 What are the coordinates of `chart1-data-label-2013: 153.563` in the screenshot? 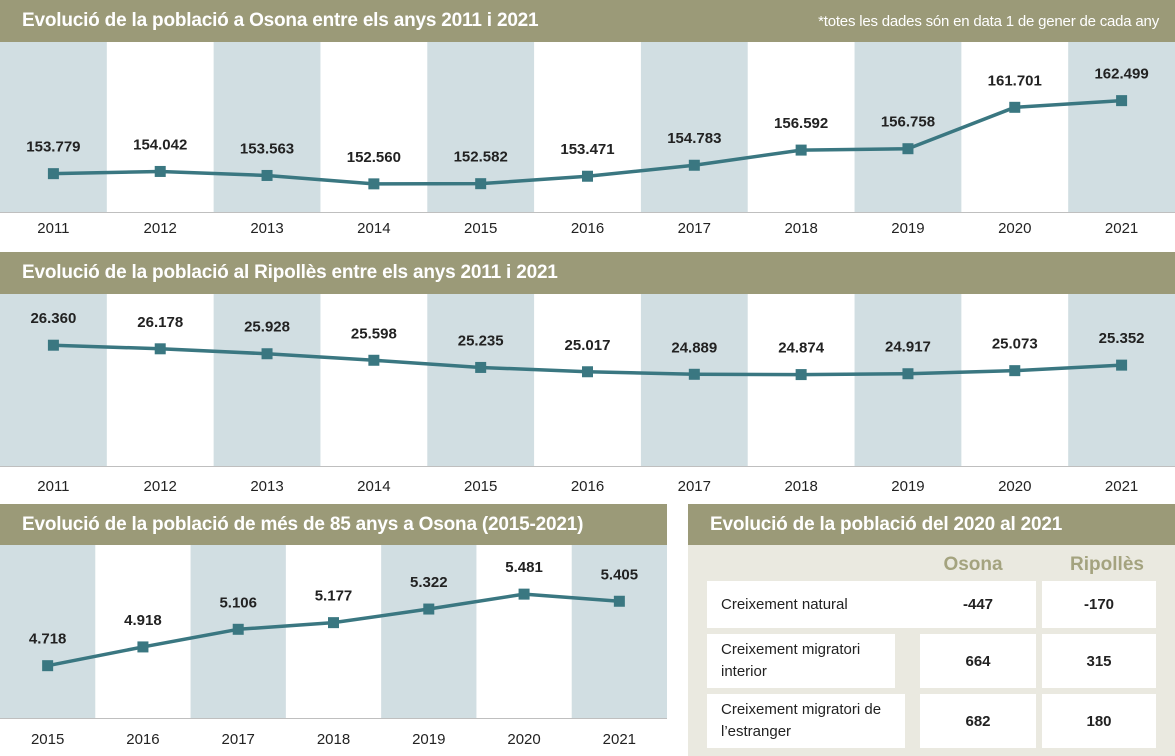 It's located at (267, 148).